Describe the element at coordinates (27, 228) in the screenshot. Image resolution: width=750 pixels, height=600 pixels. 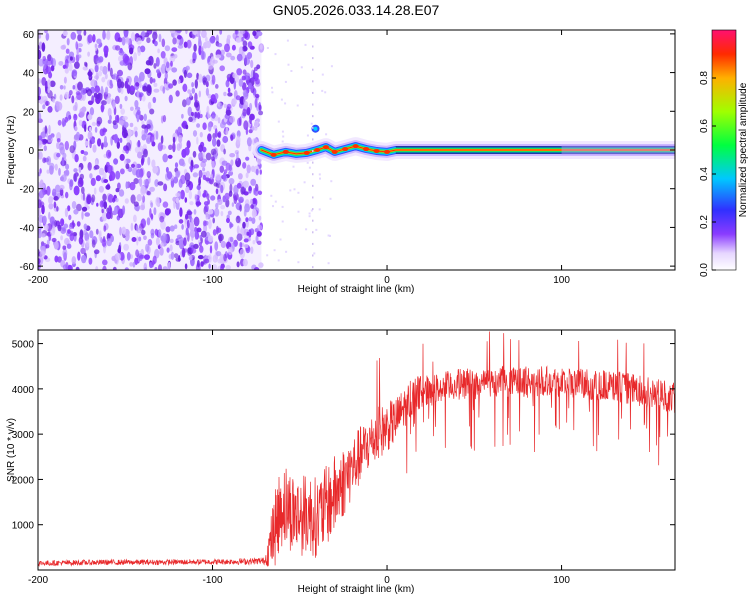
I see `spectrogram-y-tick-label: -40` at that location.